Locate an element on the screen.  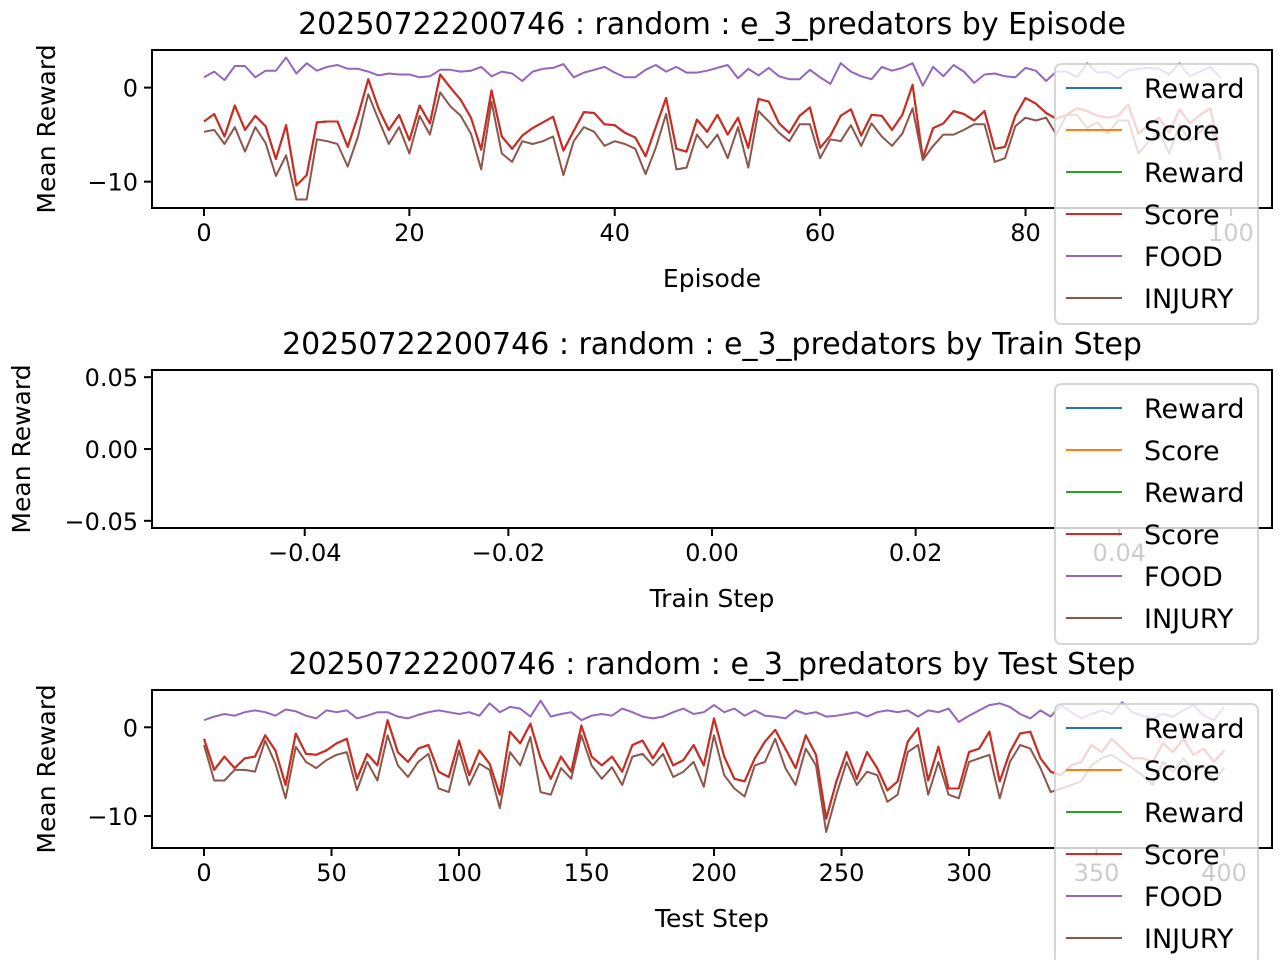
x-tick-label: 0.00 is located at coordinates (711, 553).